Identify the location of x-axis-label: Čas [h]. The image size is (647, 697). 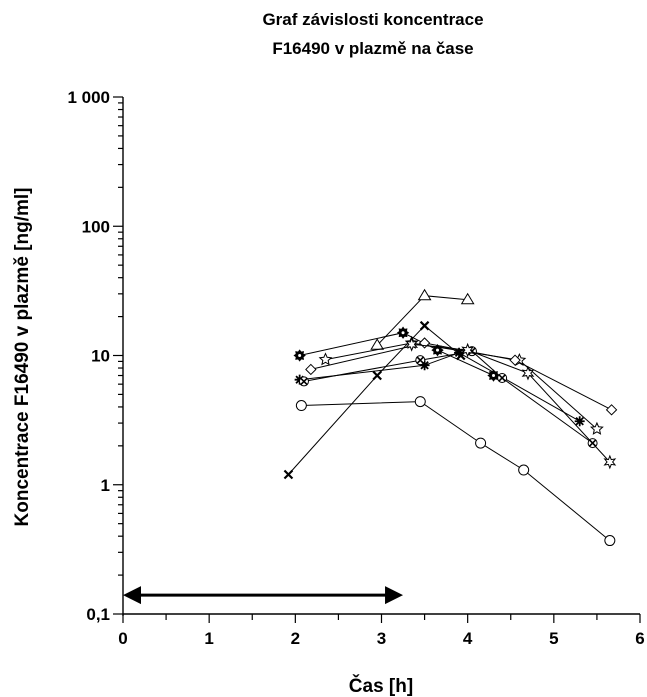
(381, 686).